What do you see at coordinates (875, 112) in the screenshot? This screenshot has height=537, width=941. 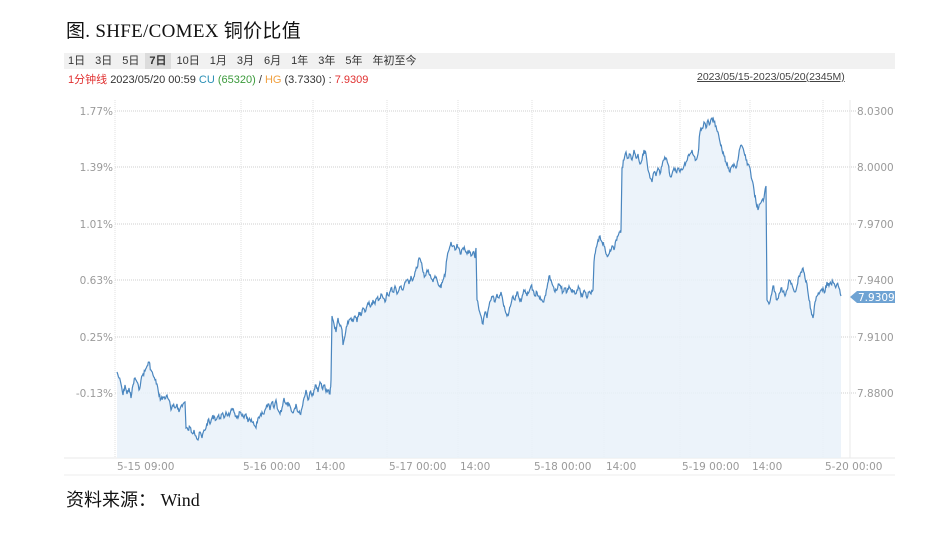 I see `y-right-tick: 8.0300` at bounding box center [875, 112].